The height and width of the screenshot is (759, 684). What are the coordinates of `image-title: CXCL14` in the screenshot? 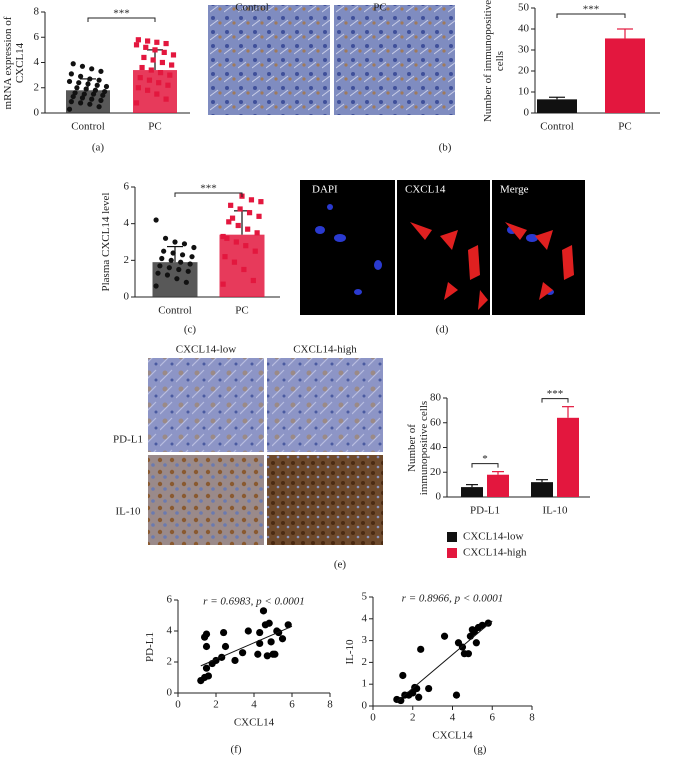 It's located at (425, 190).